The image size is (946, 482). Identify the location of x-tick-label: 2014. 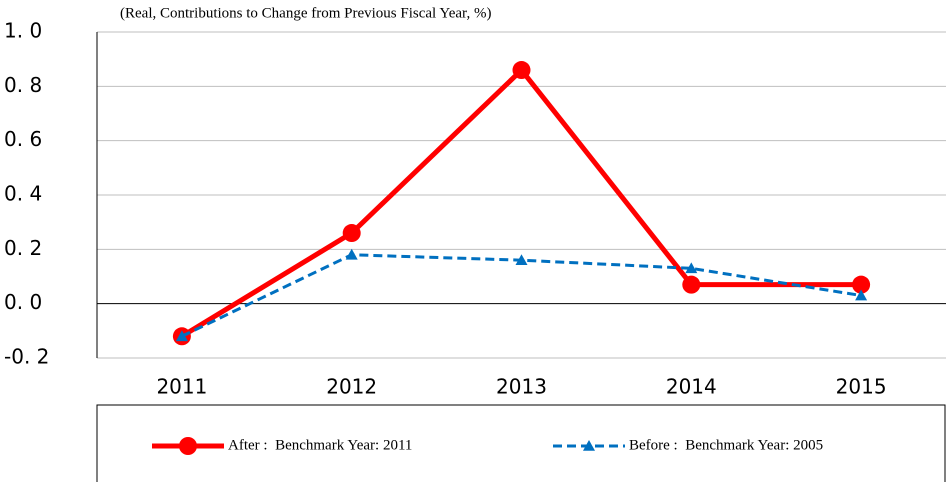
(691, 387).